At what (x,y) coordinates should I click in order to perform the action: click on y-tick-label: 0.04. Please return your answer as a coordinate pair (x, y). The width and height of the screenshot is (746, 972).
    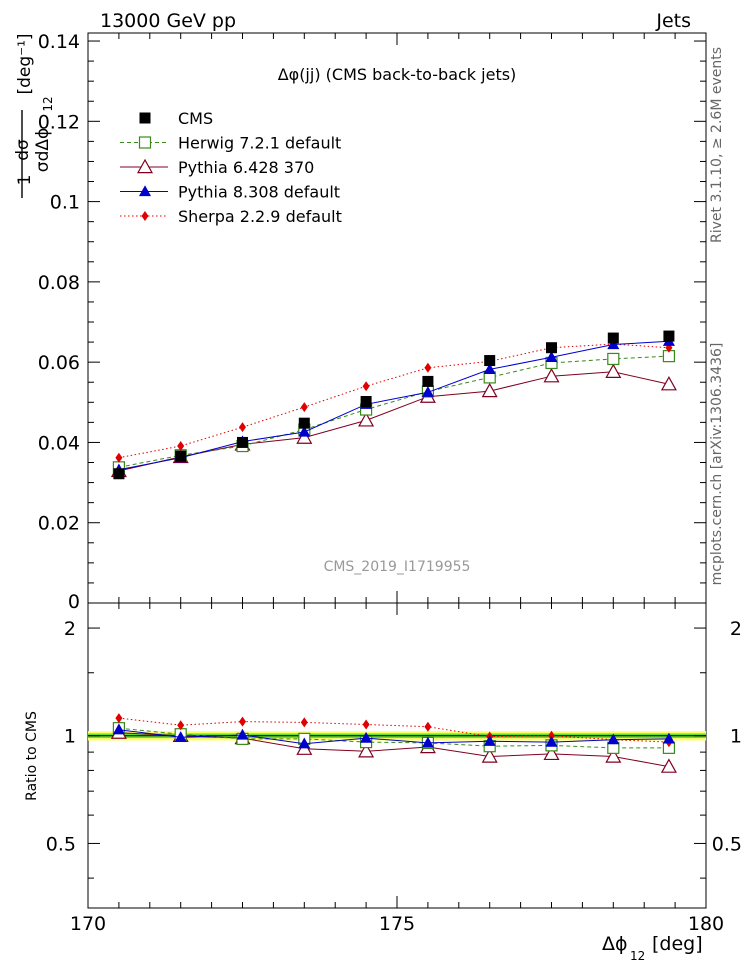
    Looking at the image, I should click on (59, 443).